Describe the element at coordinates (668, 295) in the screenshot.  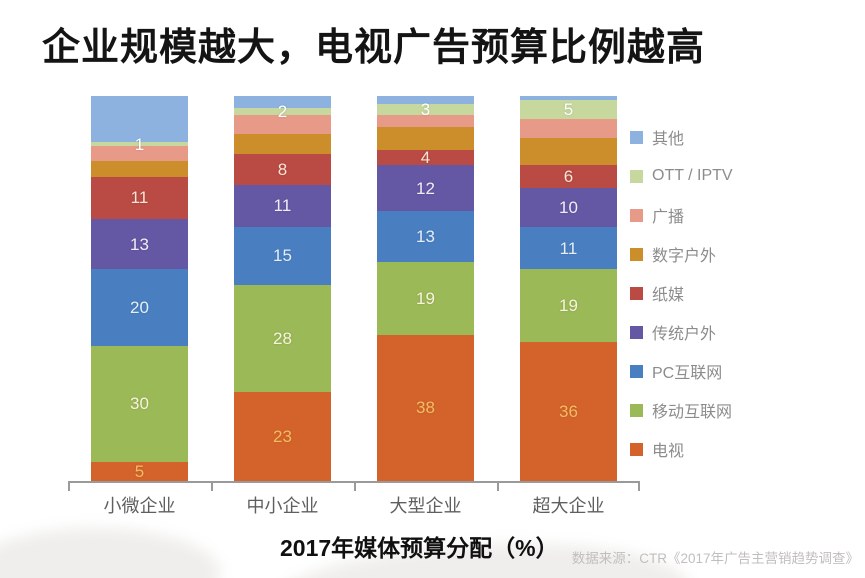
I see `legend-label: 纸媒` at that location.